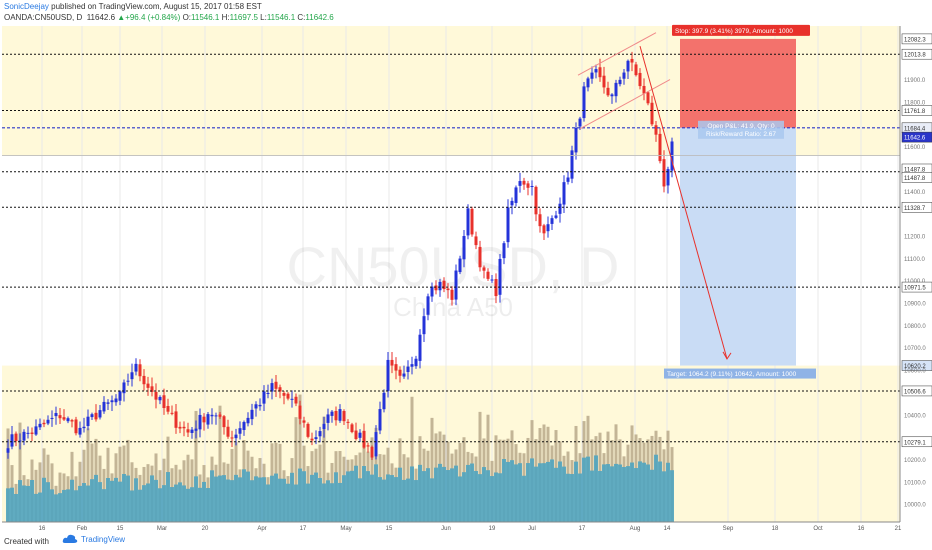  I want to click on y-tick-label: 11684.4, so click(915, 129).